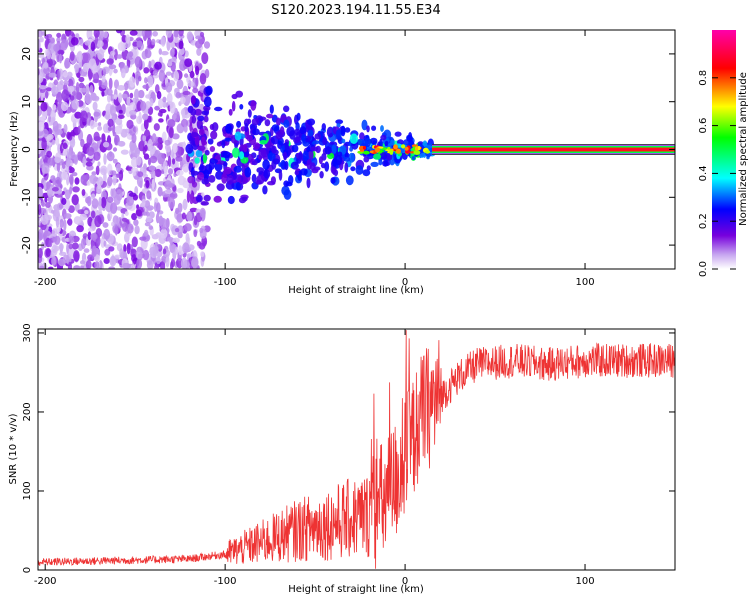 This screenshot has width=750, height=600. What do you see at coordinates (13, 448) in the screenshot?
I see `snr-ylabel: SNR (10 * v/v)` at bounding box center [13, 448].